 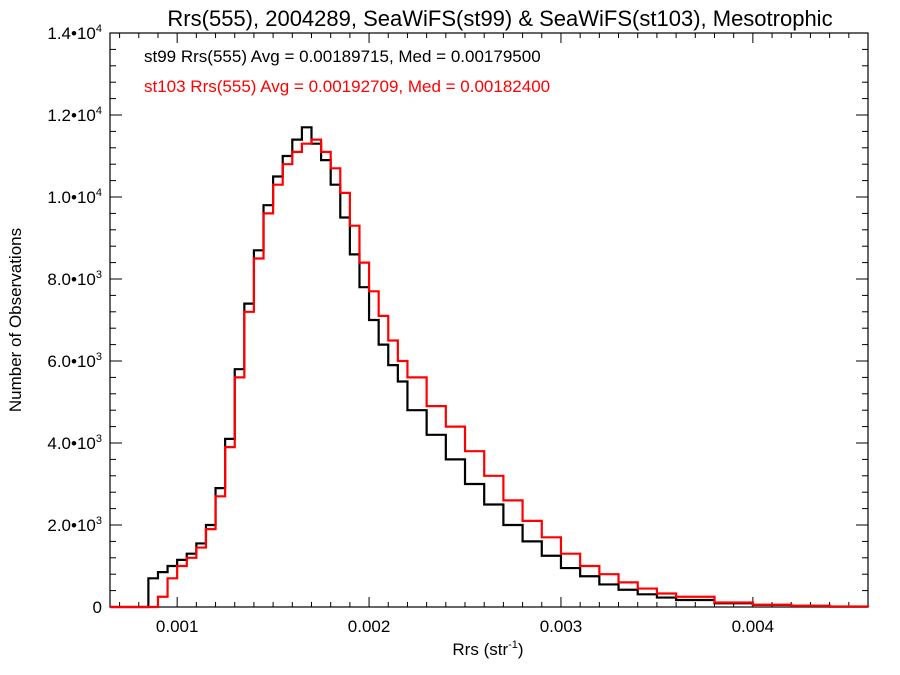 What do you see at coordinates (480, 649) in the screenshot?
I see `x-axis-label-text: Rrs (str` at bounding box center [480, 649].